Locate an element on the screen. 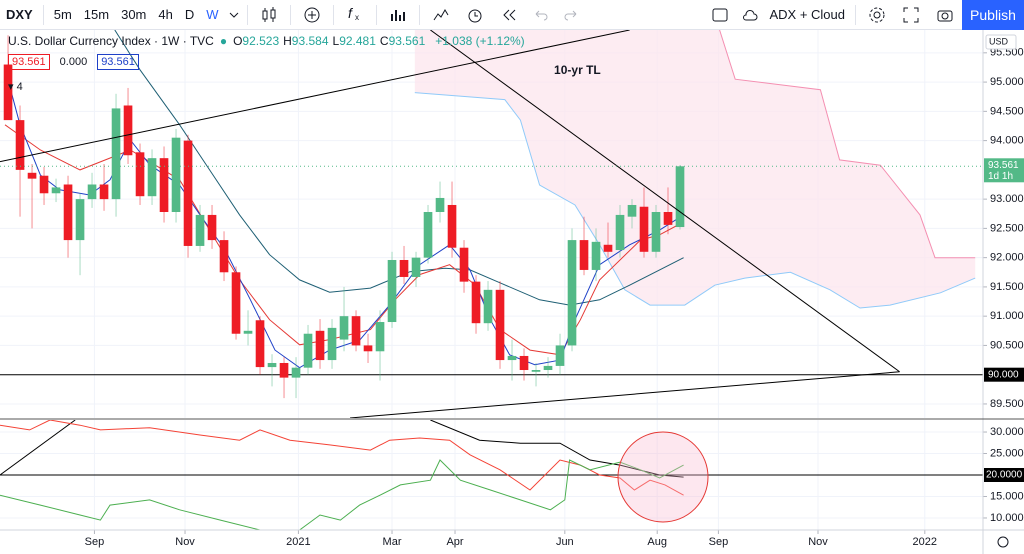 This screenshot has height=554, width=1024. svg-text: x is located at coordinates (357, 17).